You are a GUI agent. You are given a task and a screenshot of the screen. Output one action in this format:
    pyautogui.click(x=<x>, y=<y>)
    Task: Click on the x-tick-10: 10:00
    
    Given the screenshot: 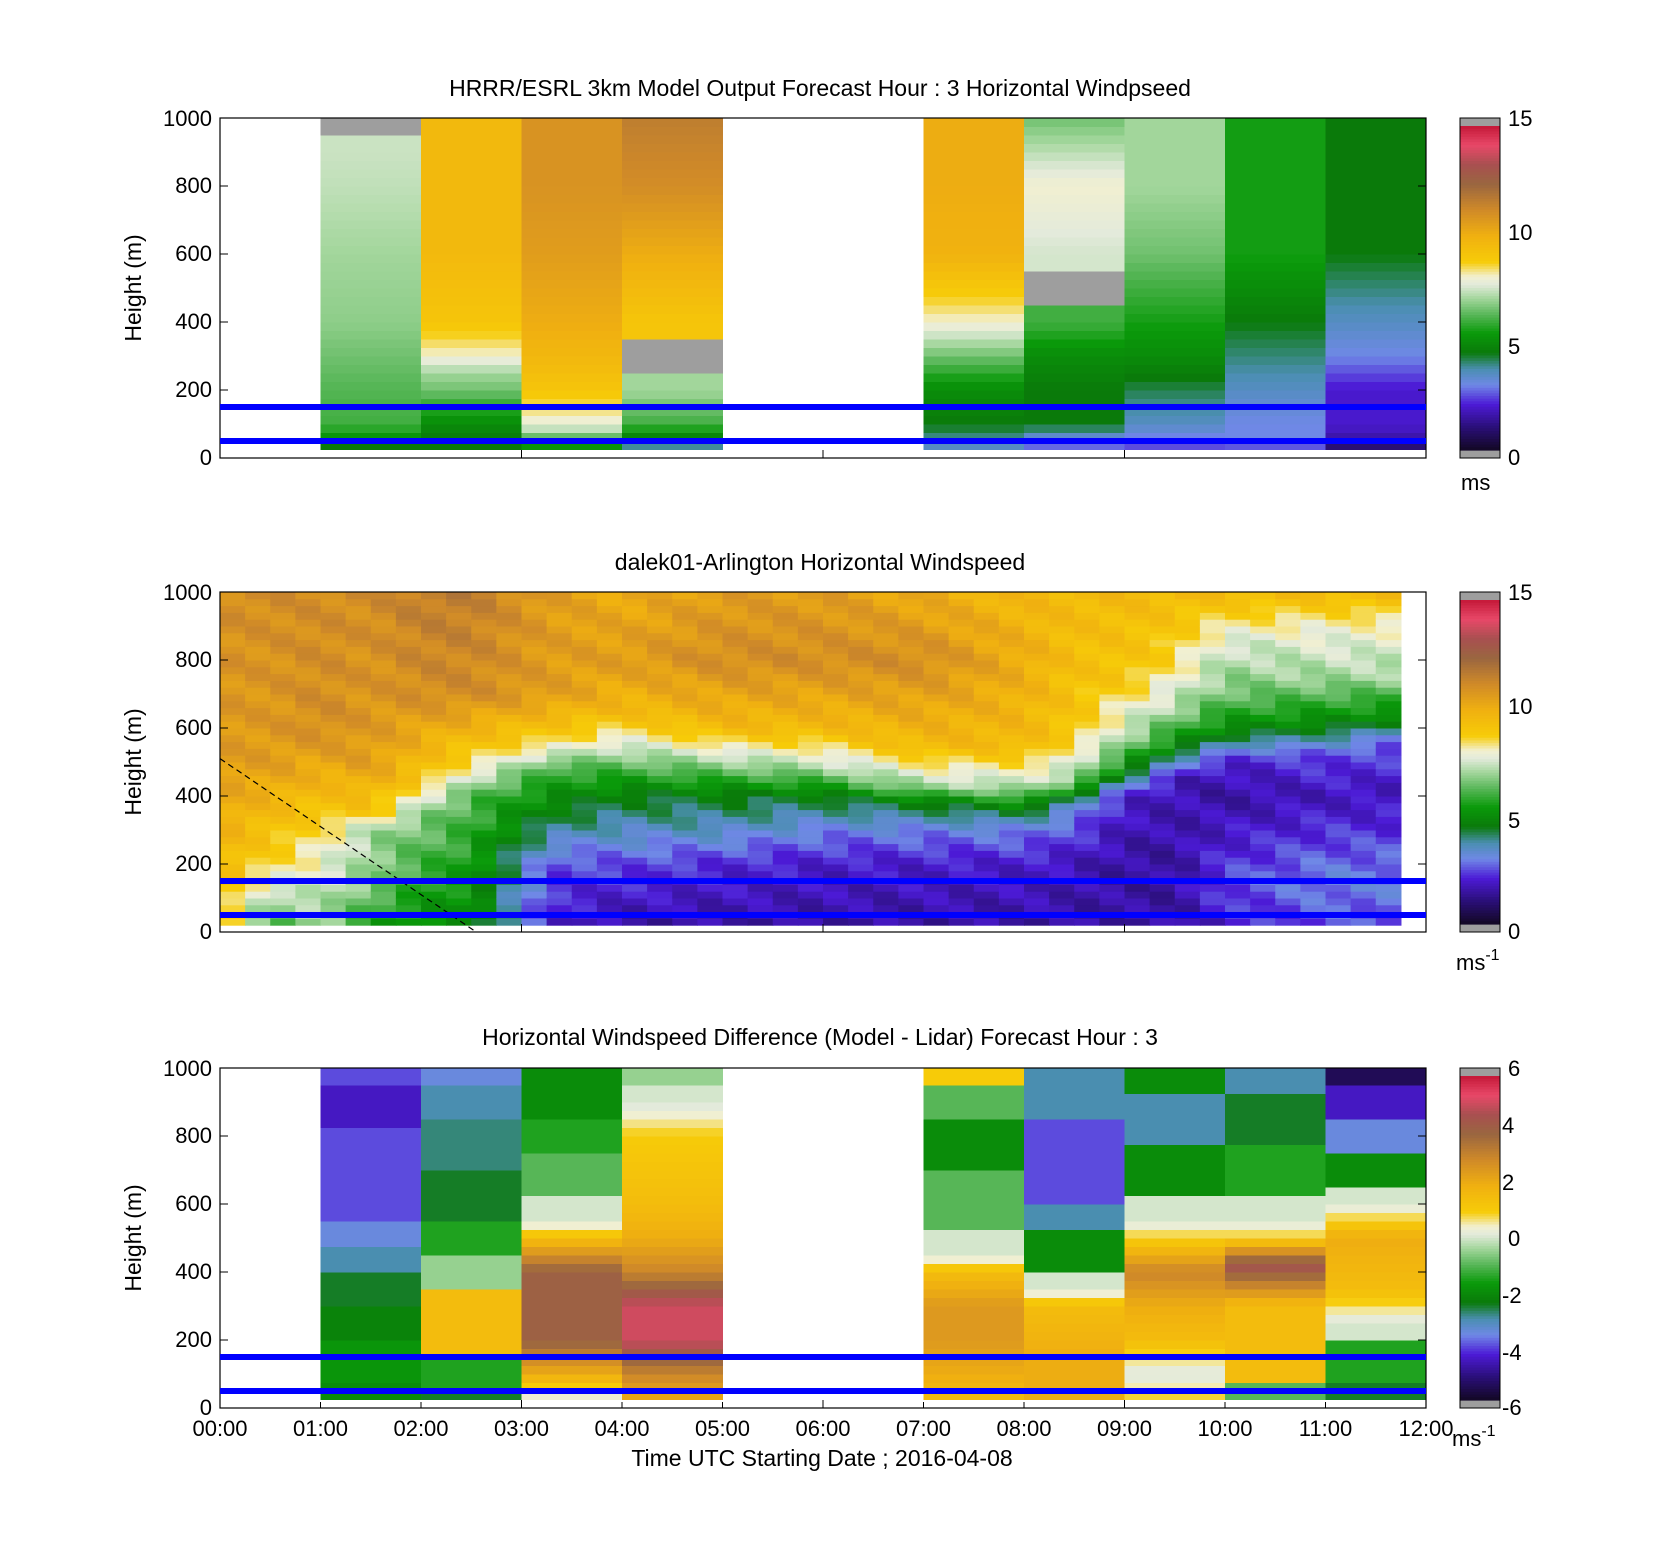 What is the action you would take?
    pyautogui.click(x=1224, y=1428)
    